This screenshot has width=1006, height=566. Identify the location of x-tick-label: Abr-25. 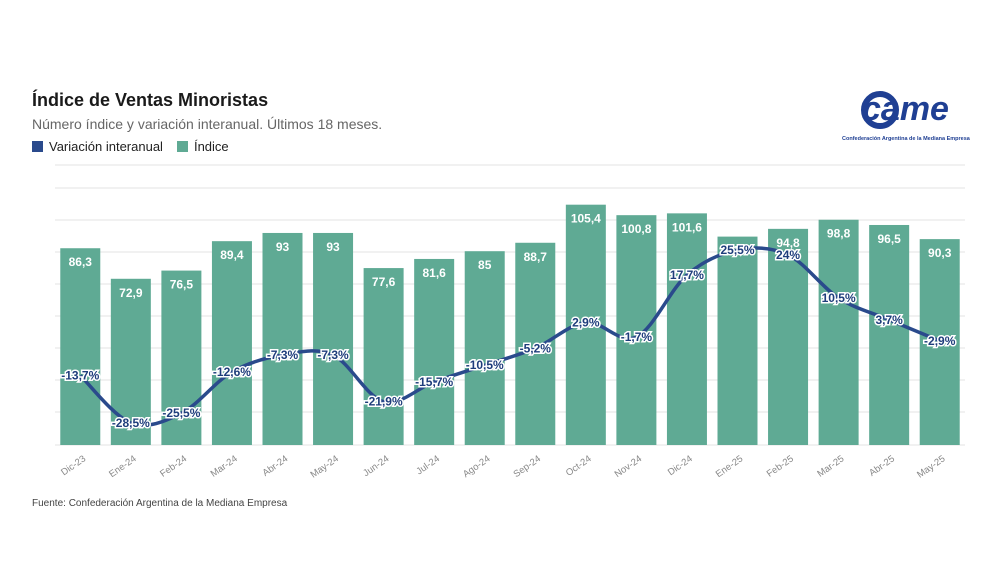
(882, 465).